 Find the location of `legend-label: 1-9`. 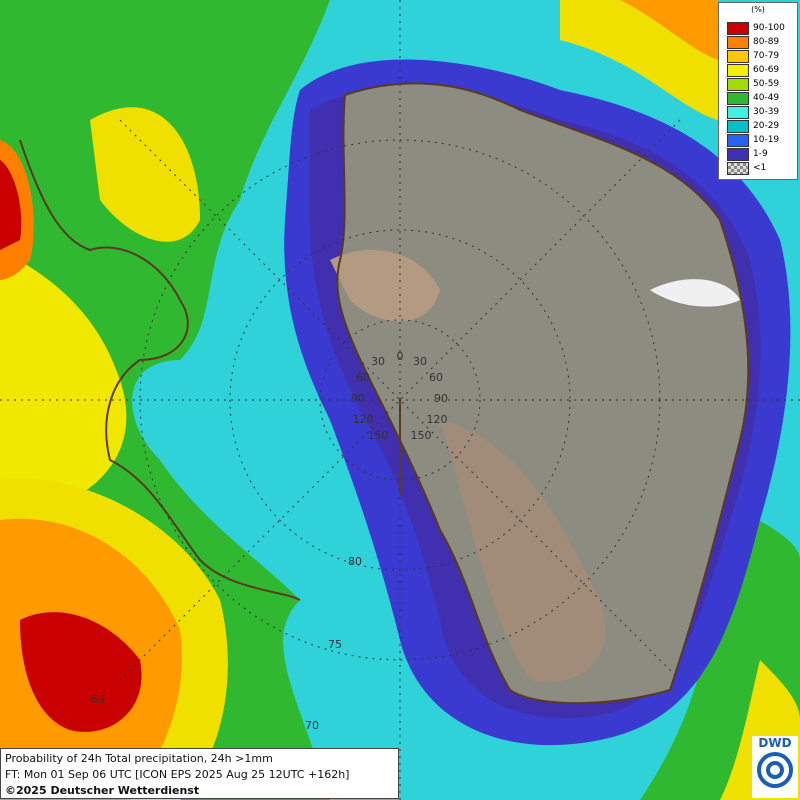

legend-label: 1-9 is located at coordinates (760, 154).